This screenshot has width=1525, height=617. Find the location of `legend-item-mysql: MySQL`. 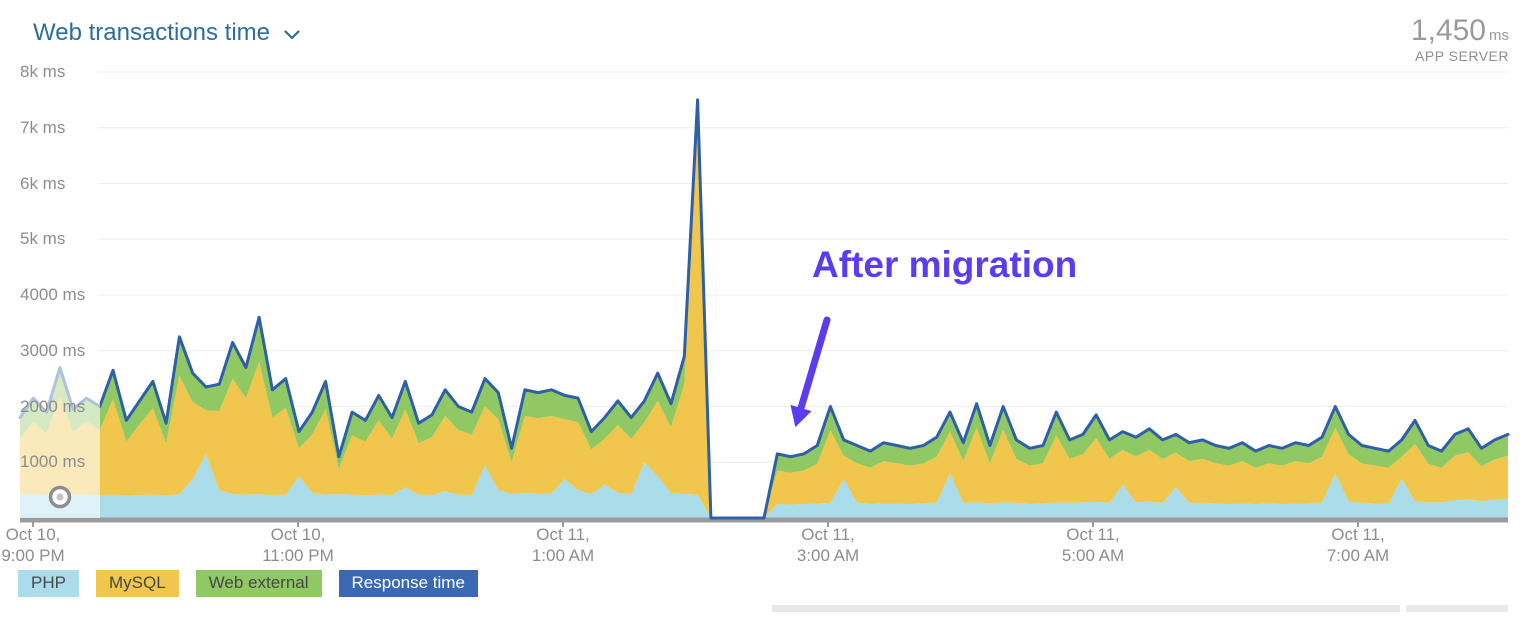

legend-item-mysql: MySQL is located at coordinates (137, 583).